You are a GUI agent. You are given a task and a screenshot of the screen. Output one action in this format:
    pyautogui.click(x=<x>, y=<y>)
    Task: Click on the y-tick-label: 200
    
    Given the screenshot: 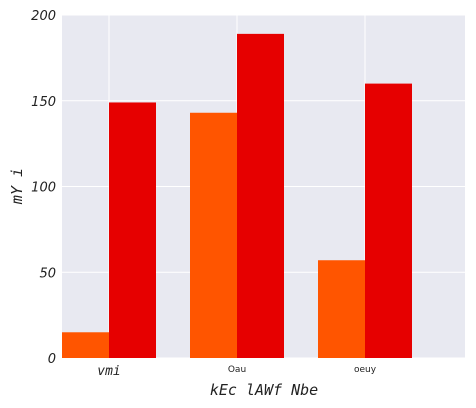 What is the action you would take?
    pyautogui.click(x=43, y=16)
    